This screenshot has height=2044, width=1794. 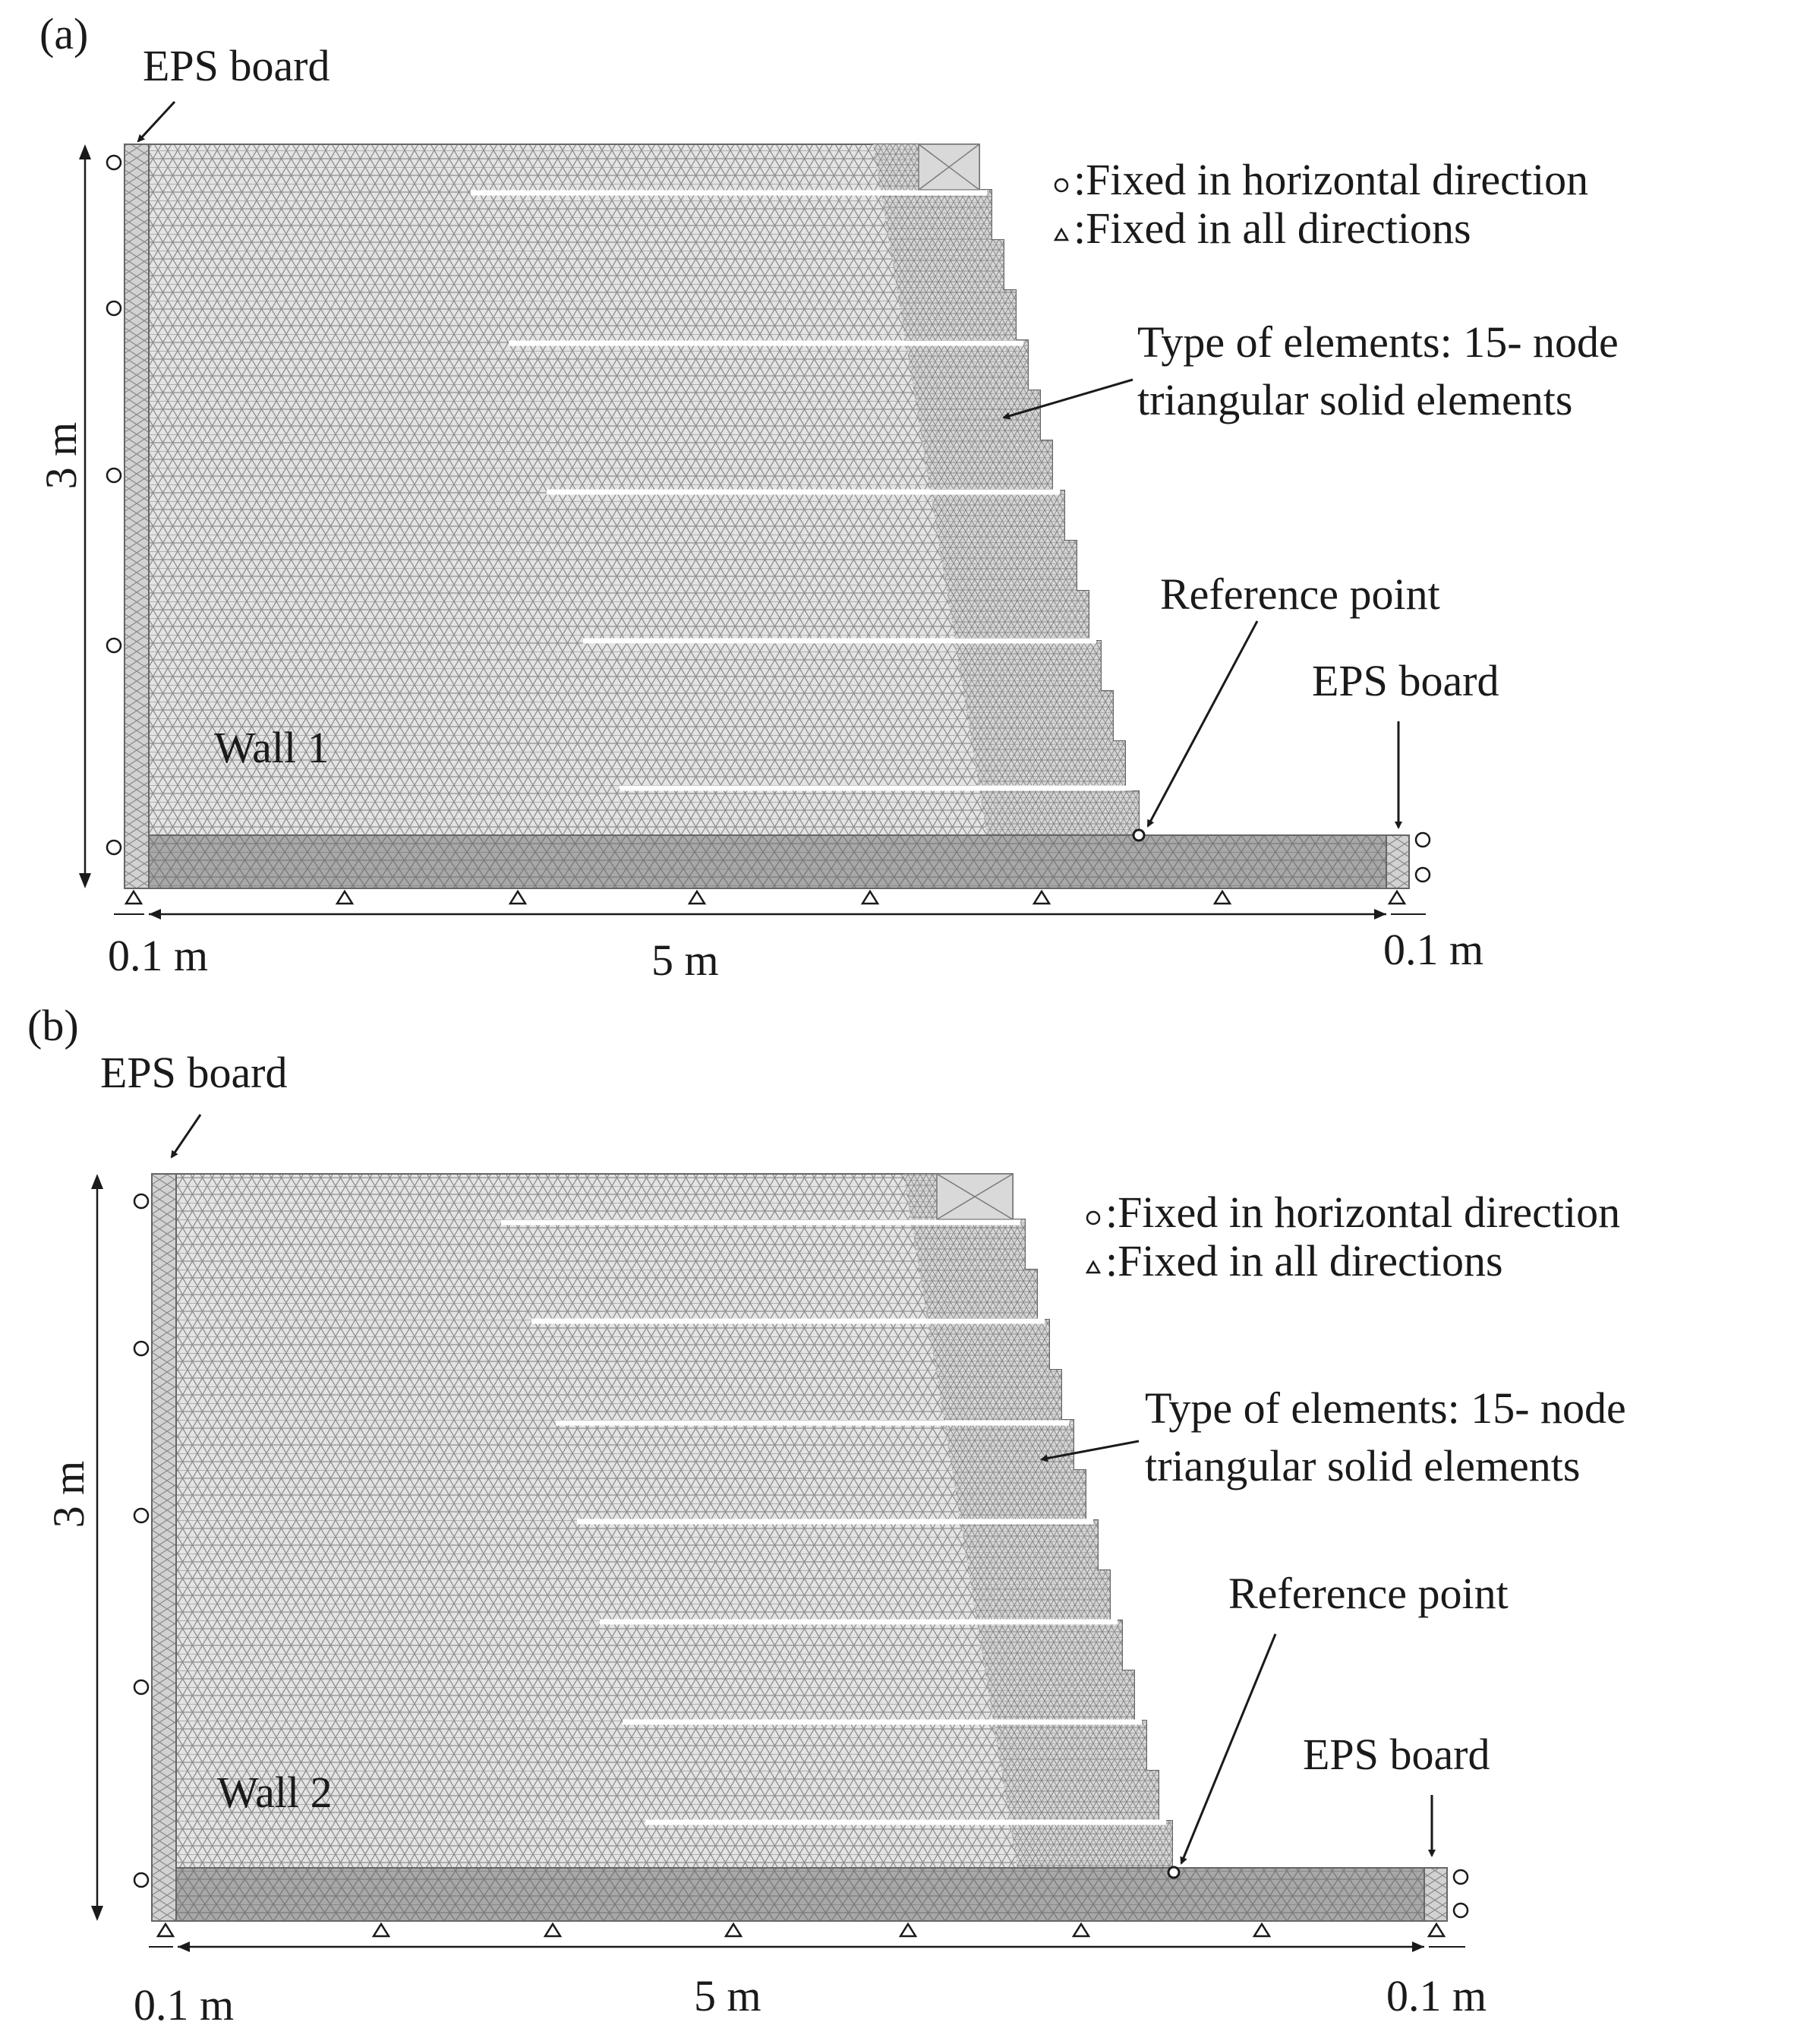 What do you see at coordinates (53, 1025) in the screenshot?
I see `panel-label: (b)` at bounding box center [53, 1025].